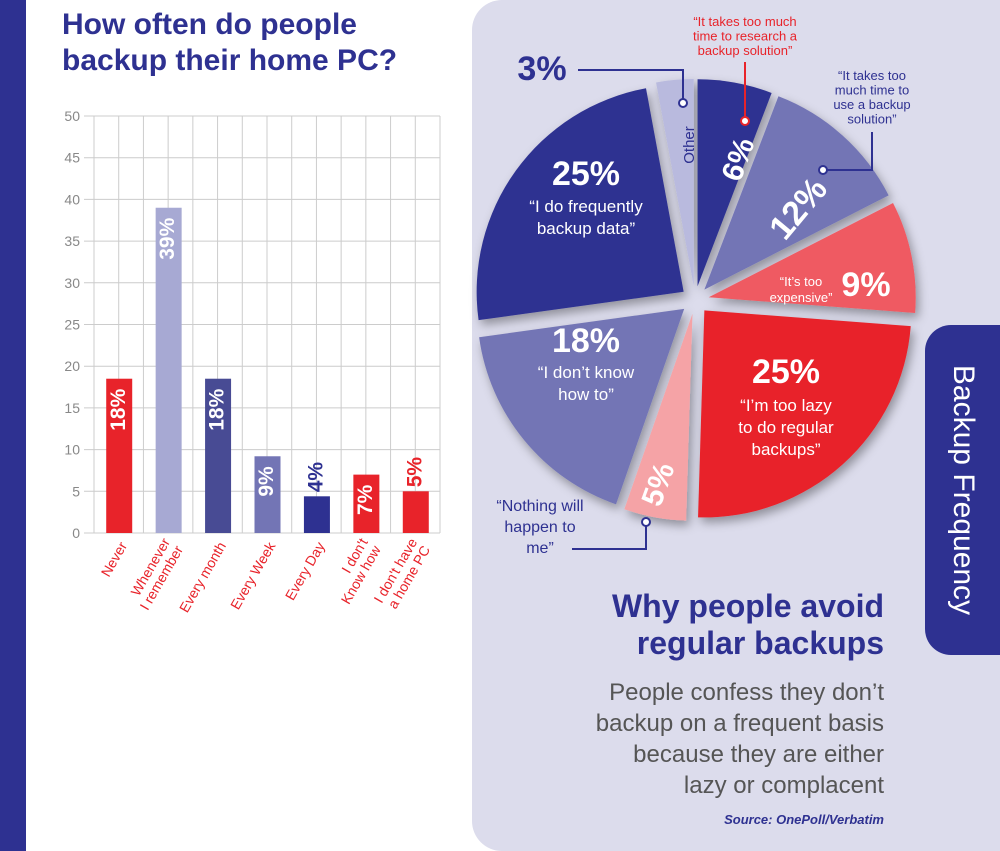 This screenshot has height=851, width=1000. I want to click on slice-text-label: “It’s too, so click(801, 281).